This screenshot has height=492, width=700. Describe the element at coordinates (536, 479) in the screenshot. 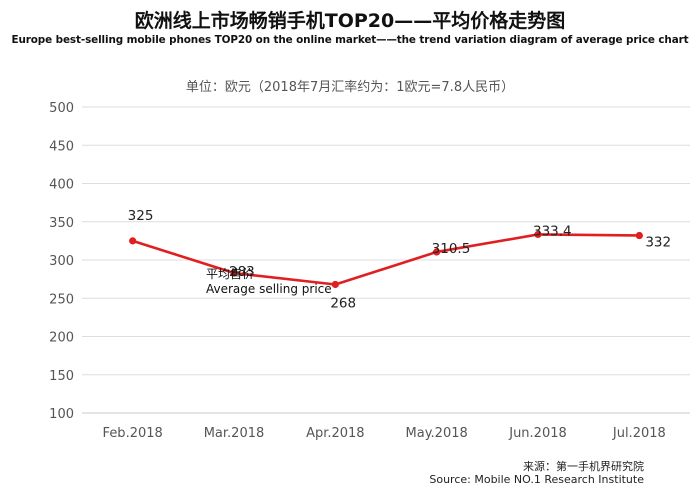

I see `source-en: Source: Mobile NO.1 Research Institute` at that location.